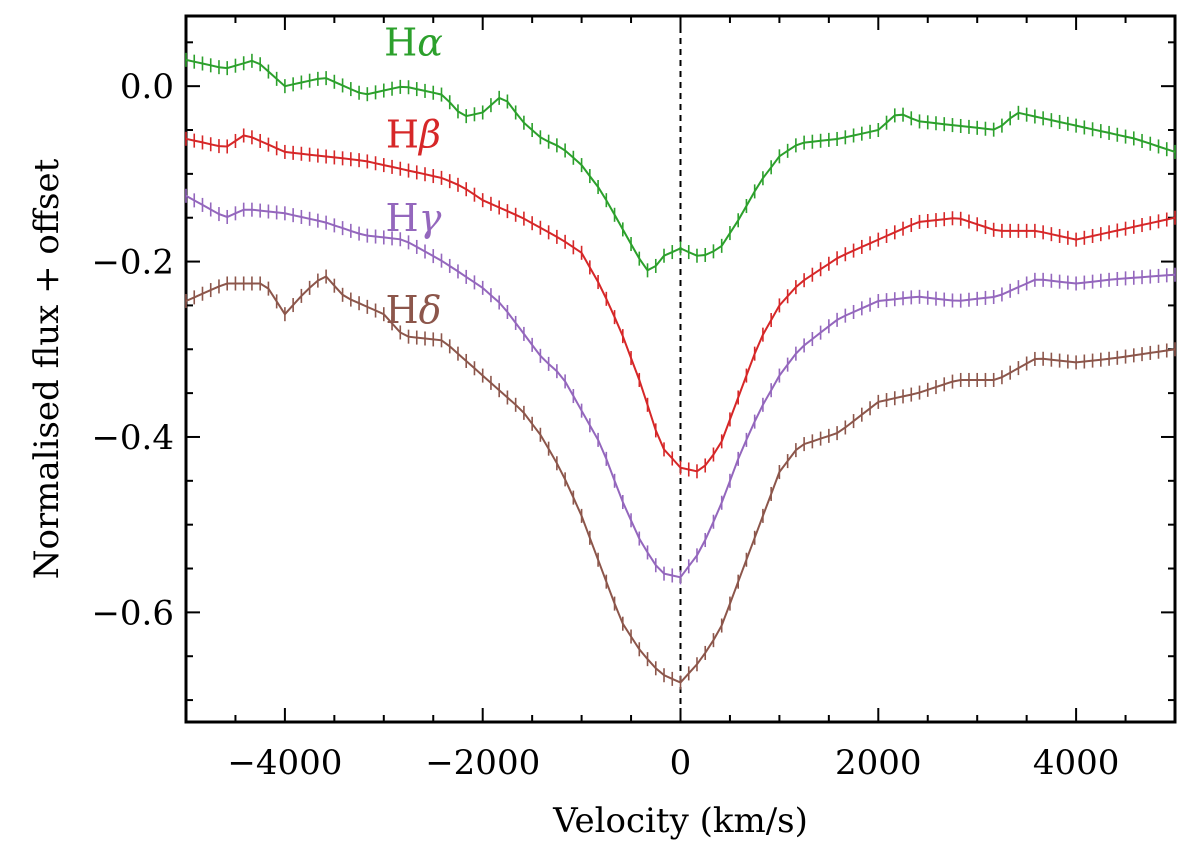 Image resolution: width=1200 pixels, height=857 pixels. I want to click on x-tick-label: 4000, so click(1076, 763).